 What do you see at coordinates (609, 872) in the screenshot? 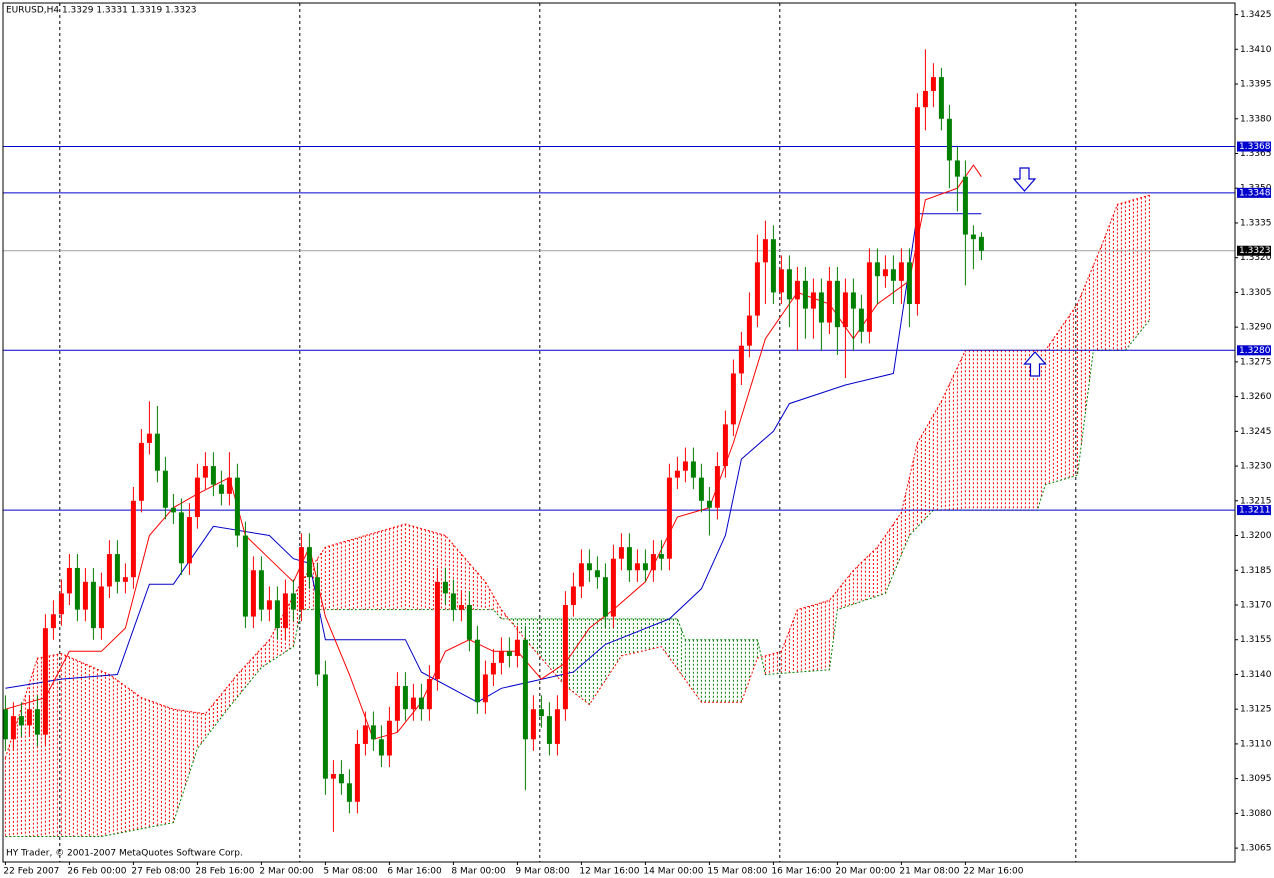
I see `x-tick-label: 12 Mar 16:00` at bounding box center [609, 872].